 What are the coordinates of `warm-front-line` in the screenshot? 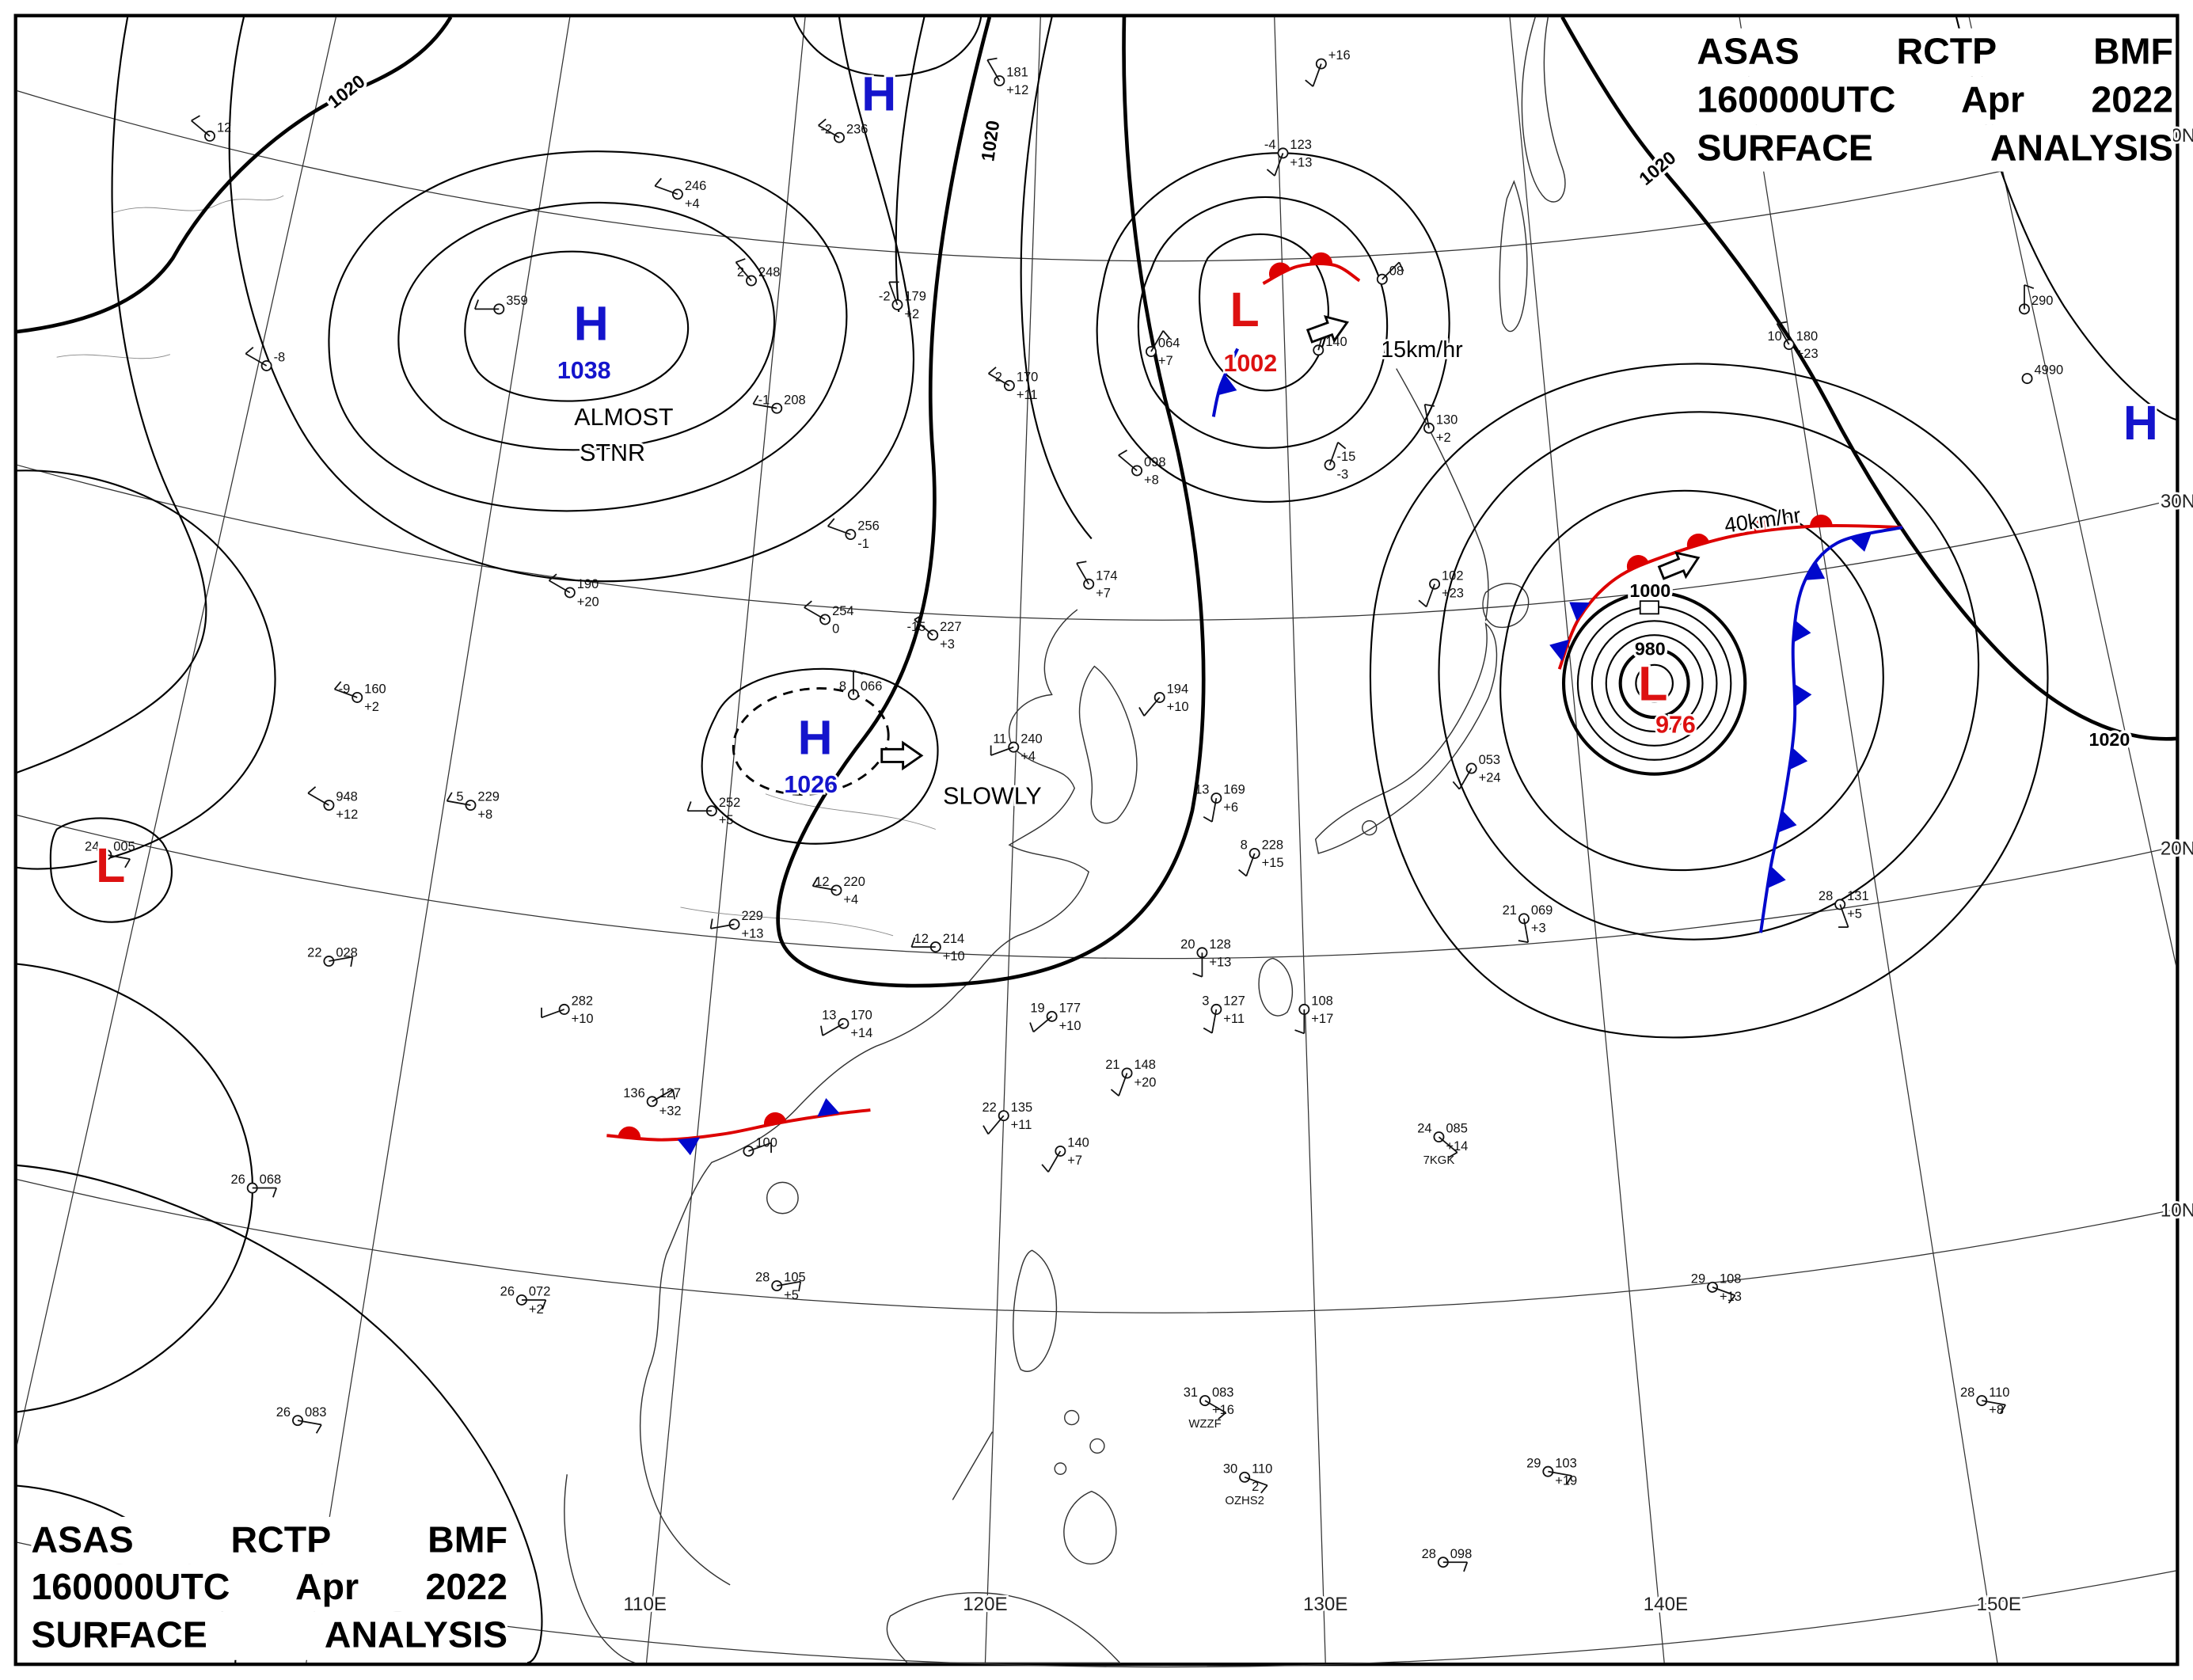 It's located at (1311, 273).